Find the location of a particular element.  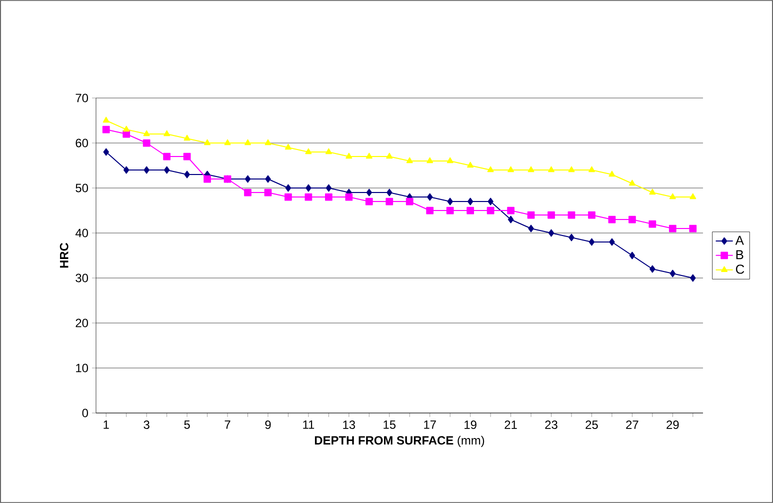

x-tick-label: 27 is located at coordinates (632, 424).